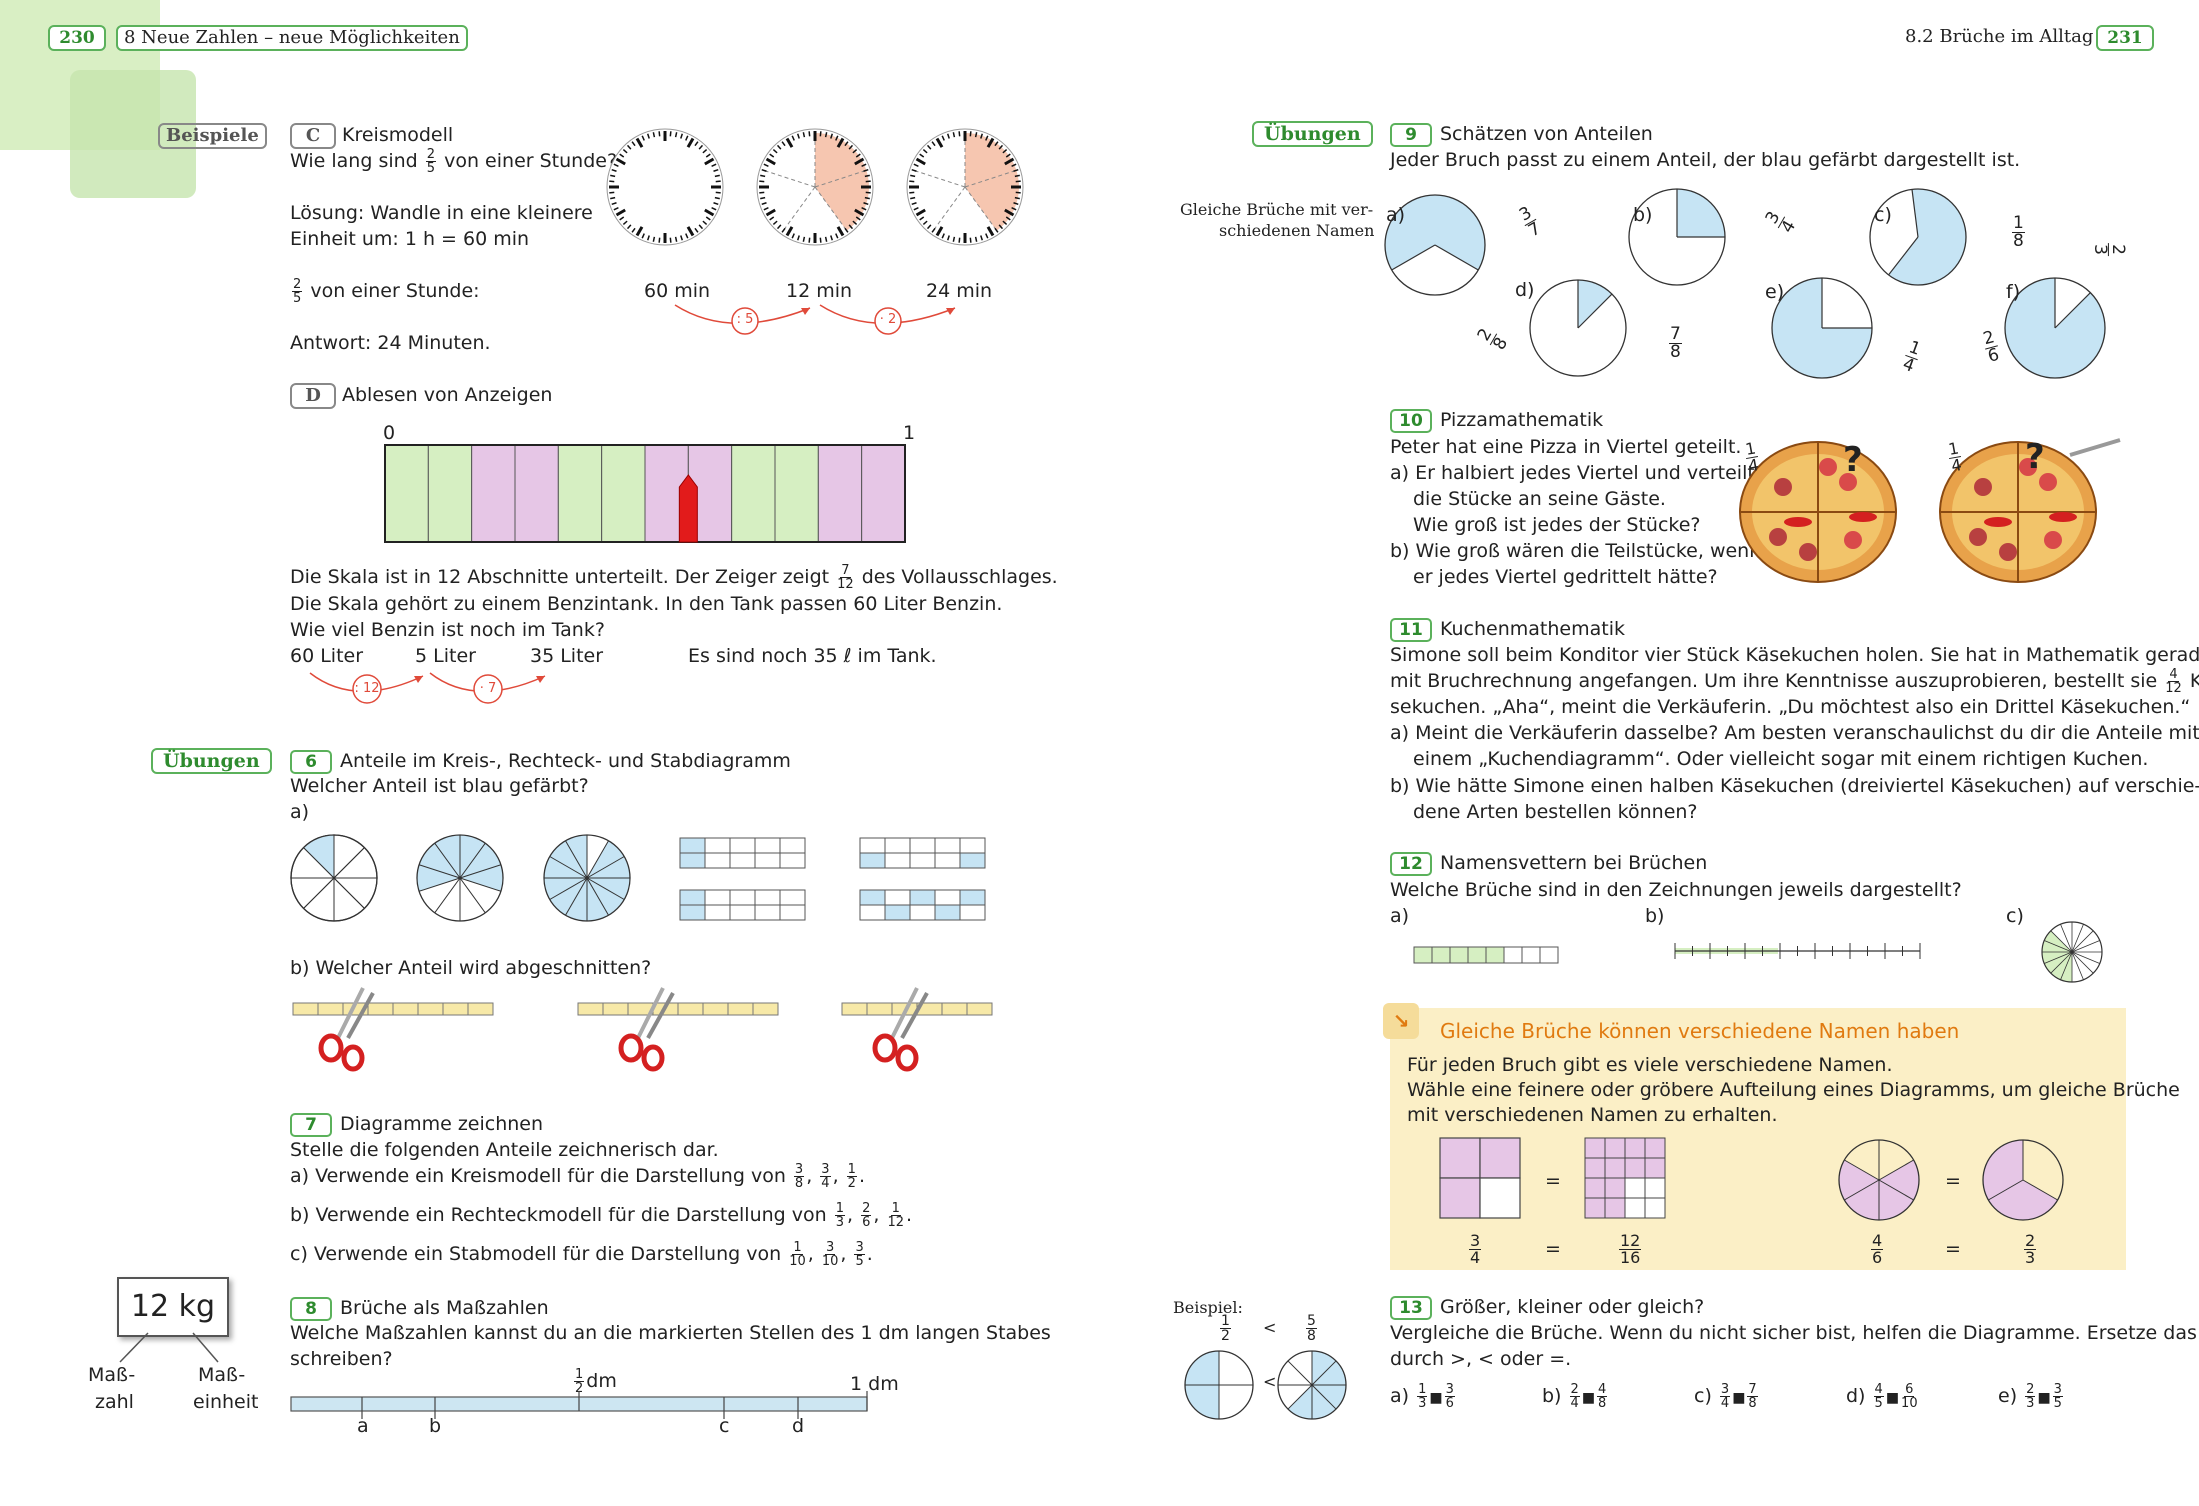 The image size is (2199, 1506). What do you see at coordinates (2008, 1396) in the screenshot?
I see `item-label: e)` at bounding box center [2008, 1396].